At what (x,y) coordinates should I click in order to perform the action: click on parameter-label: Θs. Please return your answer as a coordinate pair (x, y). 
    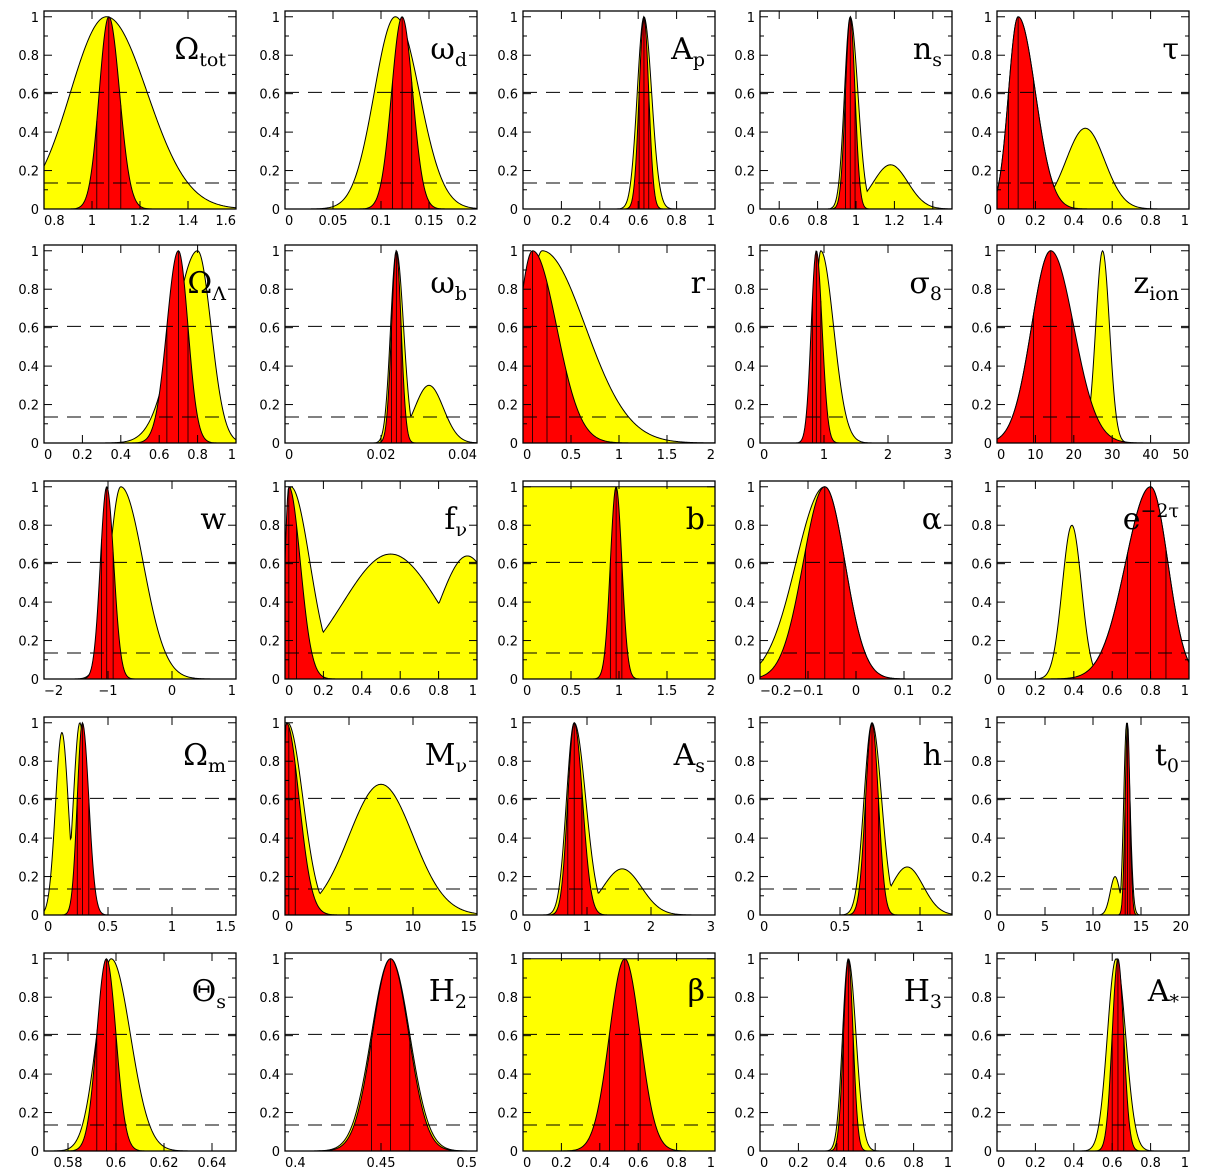
    Looking at the image, I should click on (209, 993).